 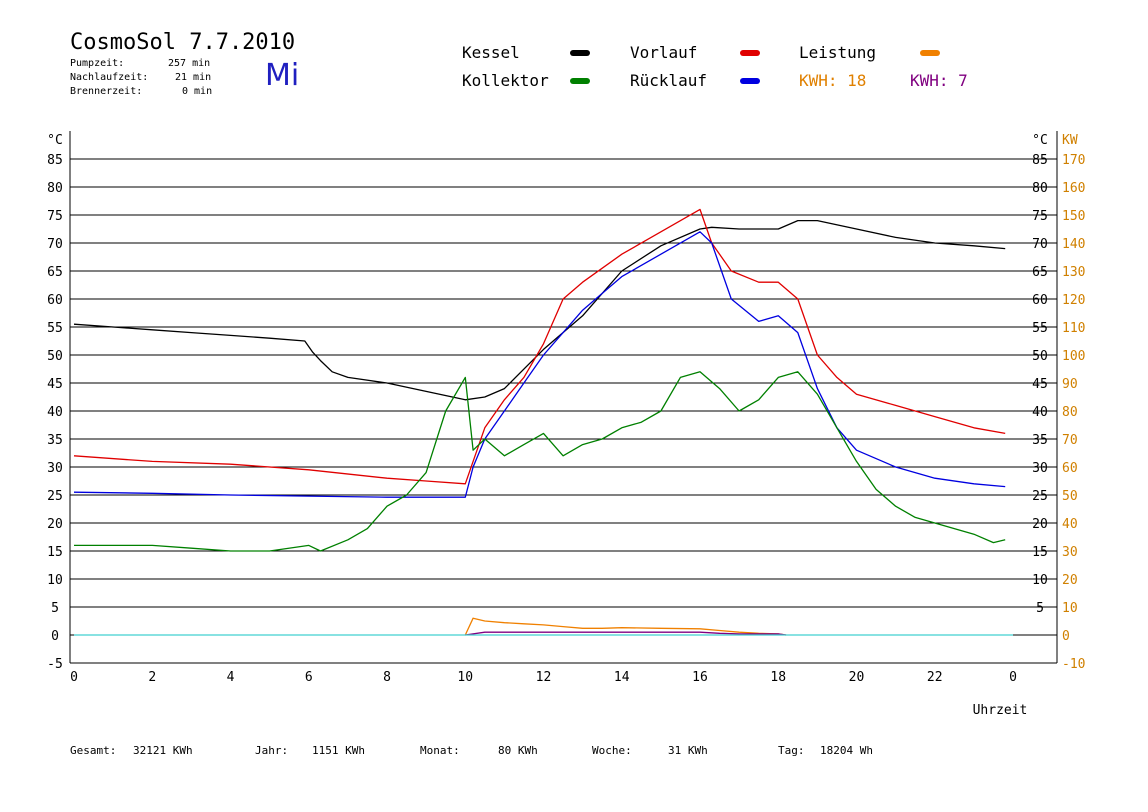 I want to click on y-tick-right-power: -10, so click(x=1073, y=664).